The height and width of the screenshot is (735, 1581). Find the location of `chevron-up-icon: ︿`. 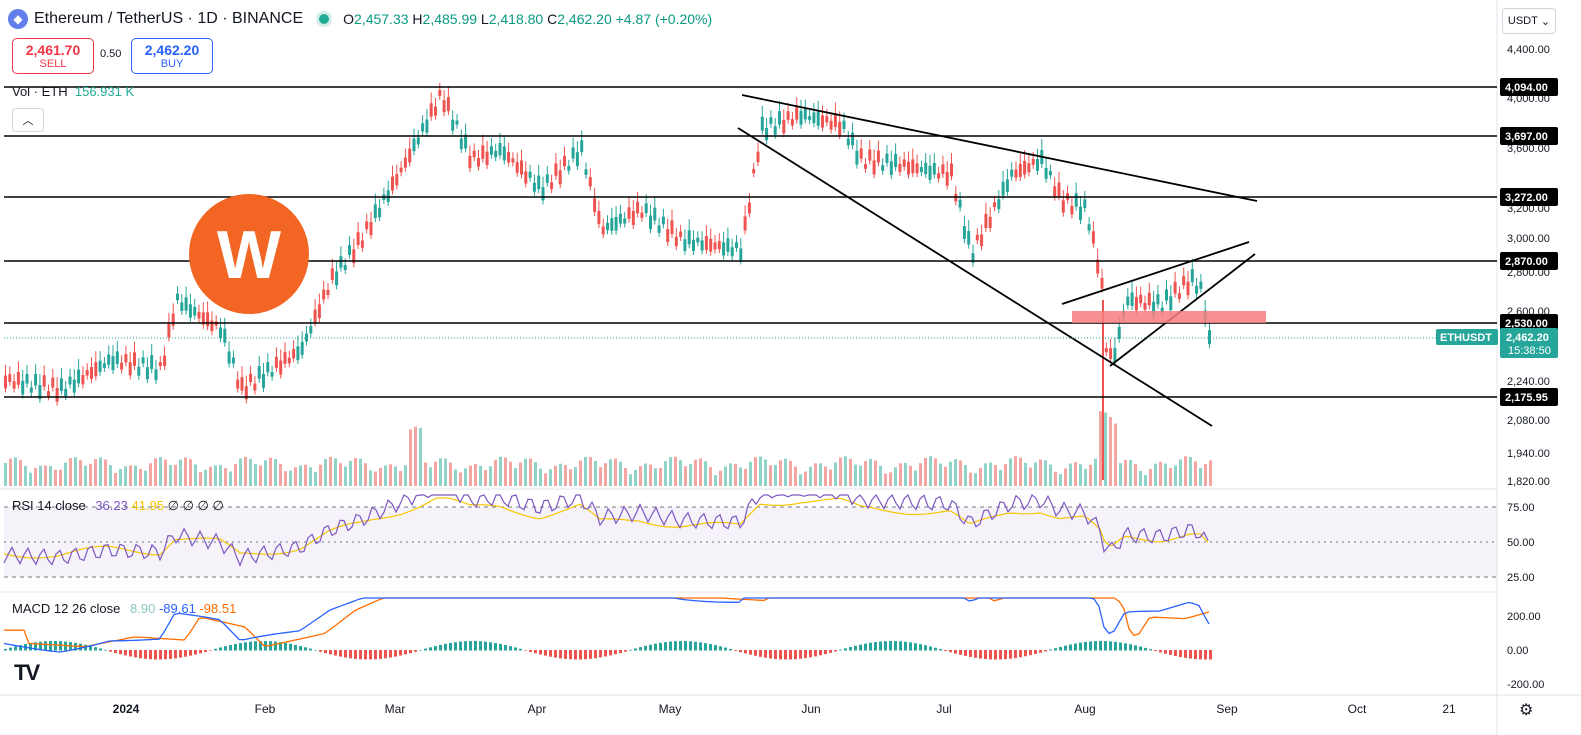

chevron-up-icon: ︿ is located at coordinates (28, 121).